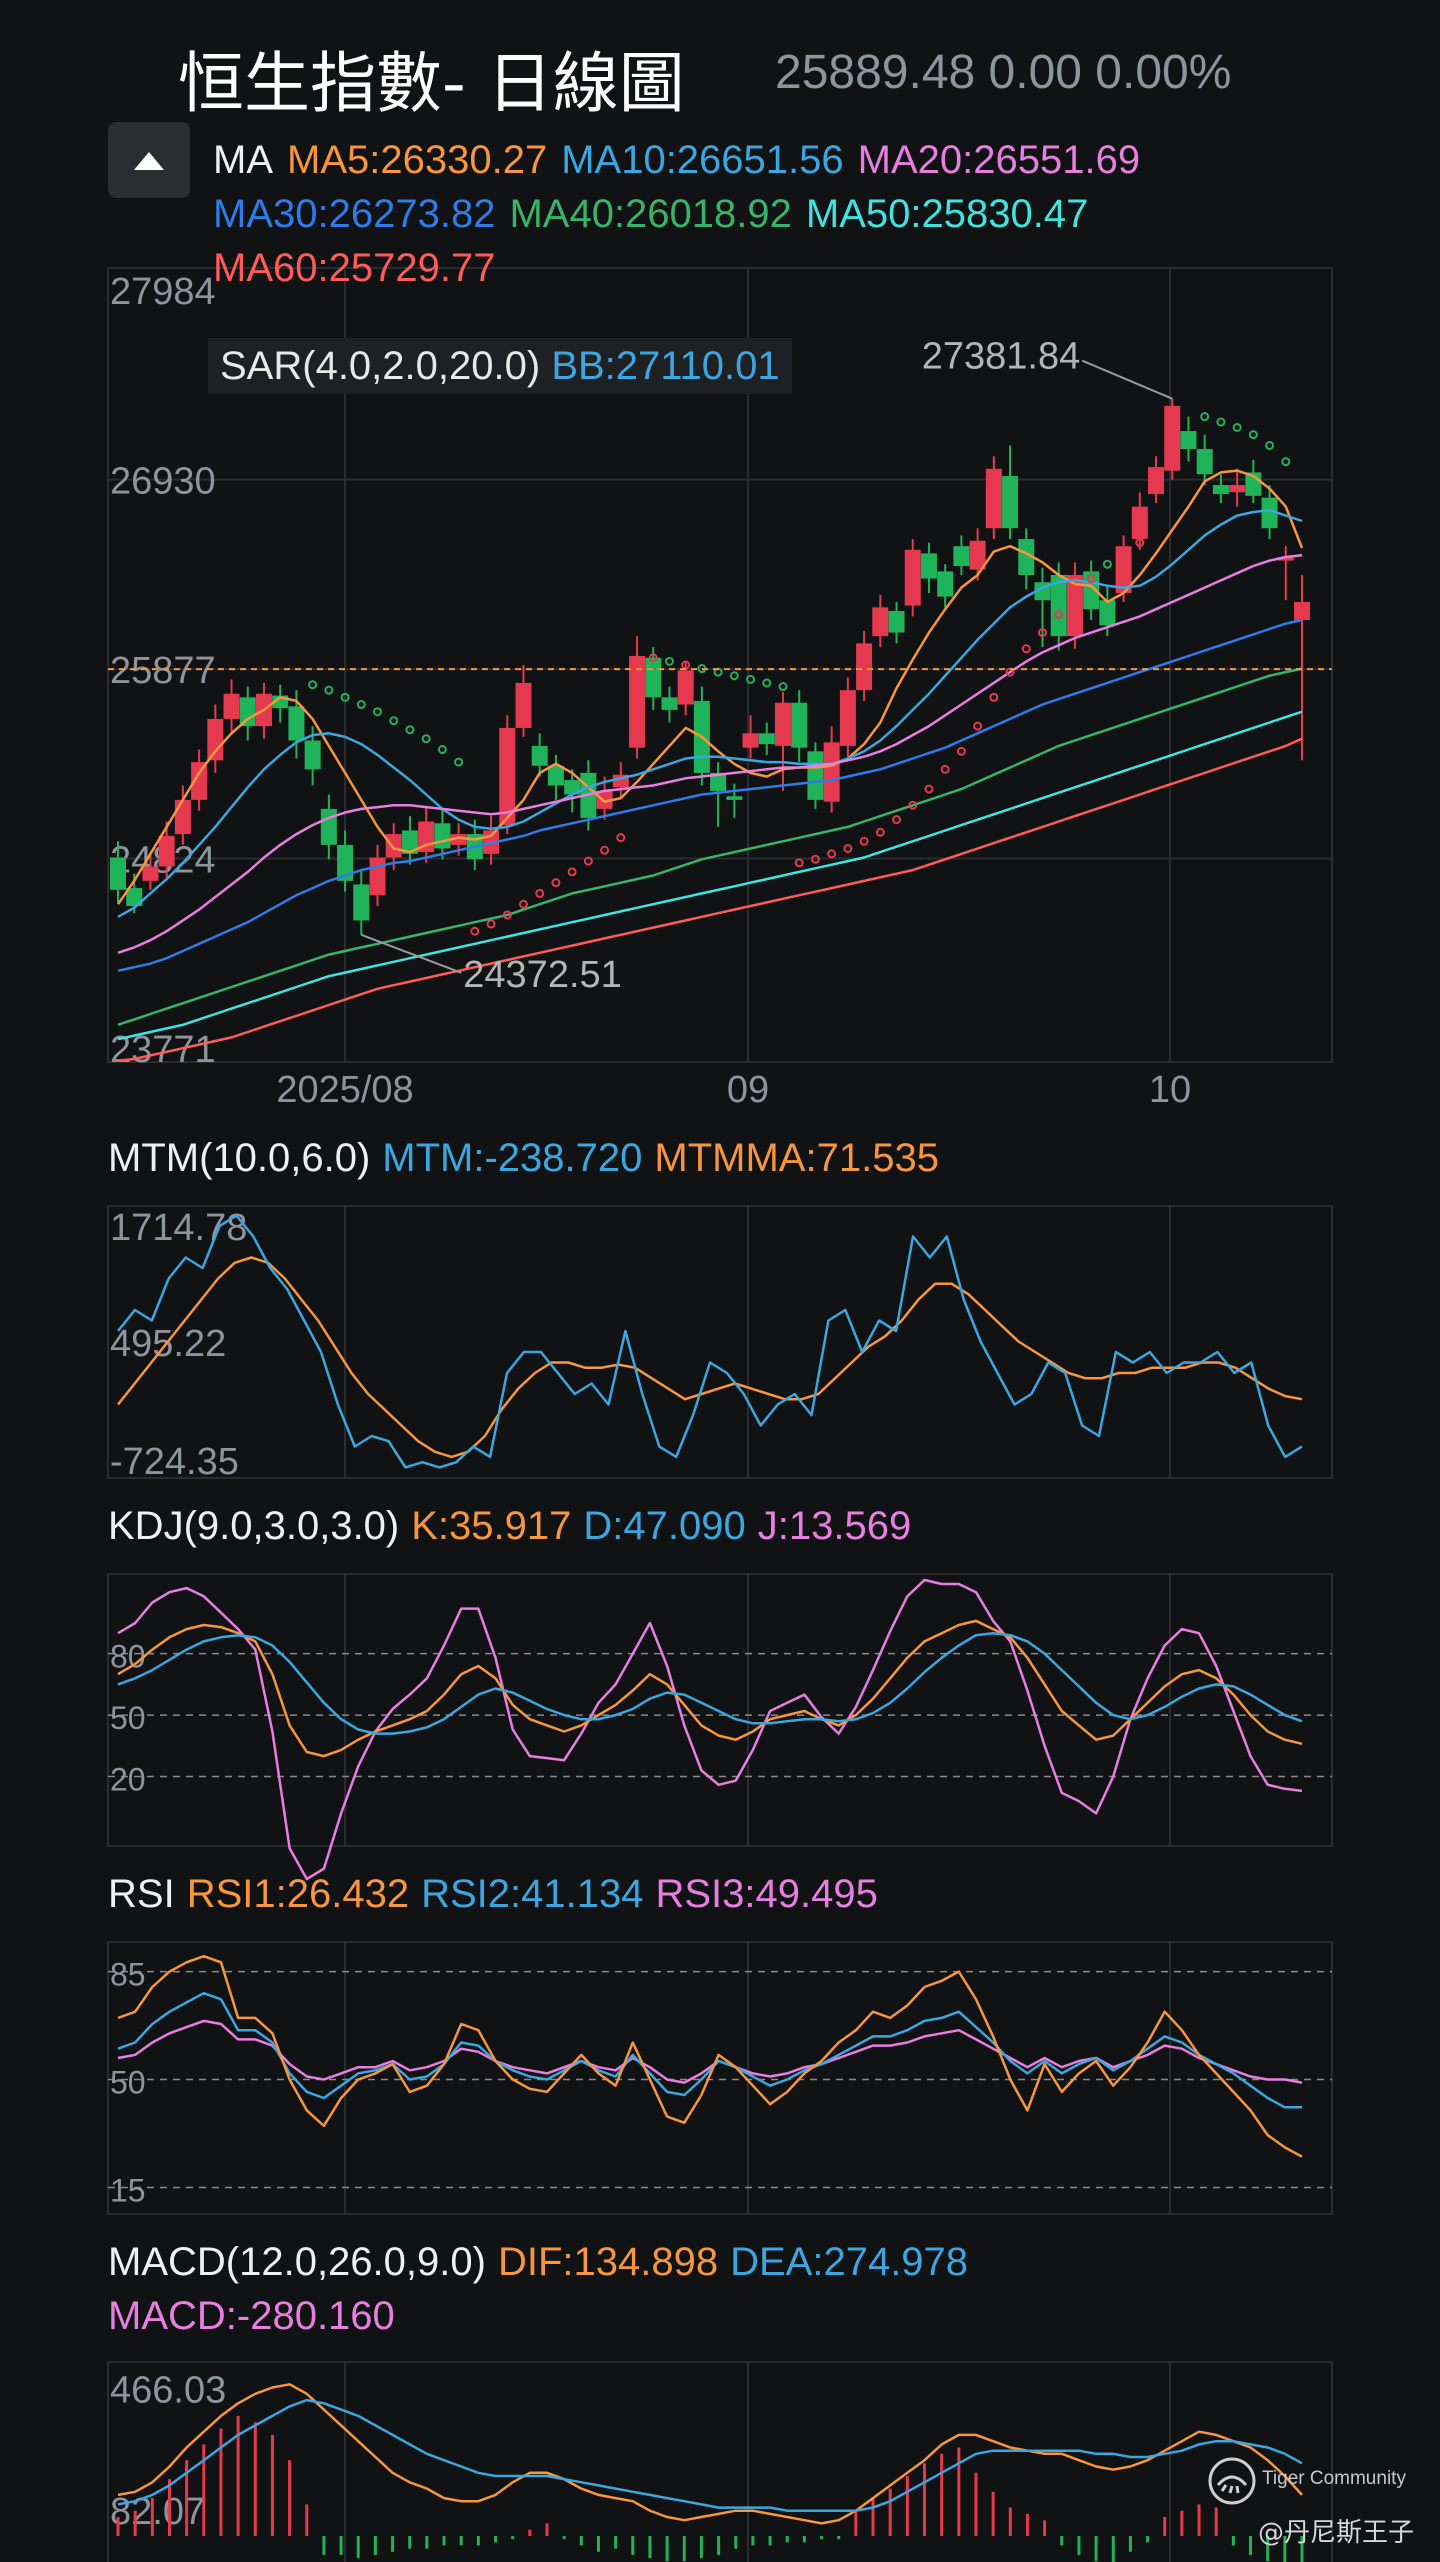 Image resolution: width=1440 pixels, height=2562 pixels. What do you see at coordinates (163, 671) in the screenshot?
I see `price-tick-label: 25877` at bounding box center [163, 671].